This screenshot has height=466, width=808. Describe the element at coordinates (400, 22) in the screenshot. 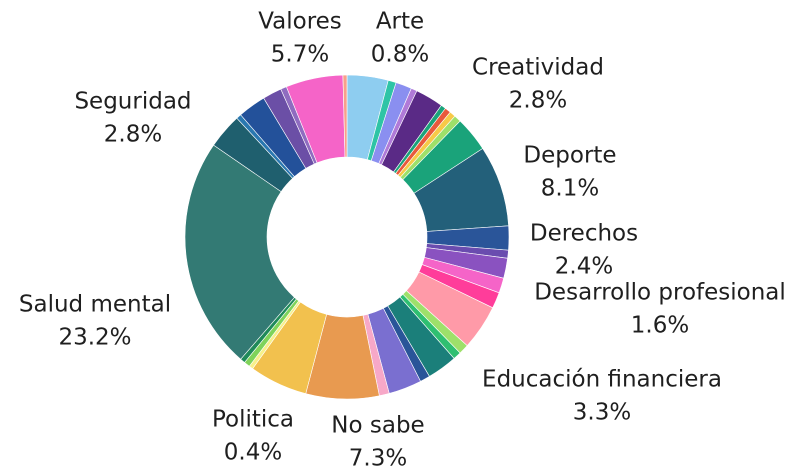

I see `slice-label: Arte` at that location.